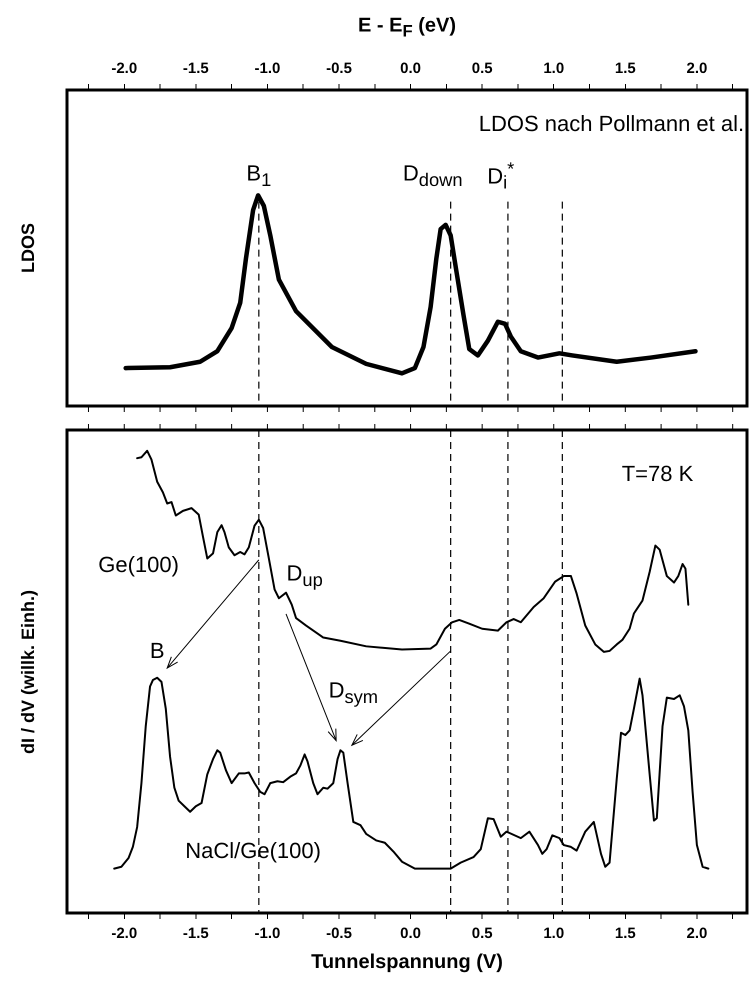  Describe the element at coordinates (353, 693) in the screenshot. I see `annotation: D$_{sym}$` at that location.